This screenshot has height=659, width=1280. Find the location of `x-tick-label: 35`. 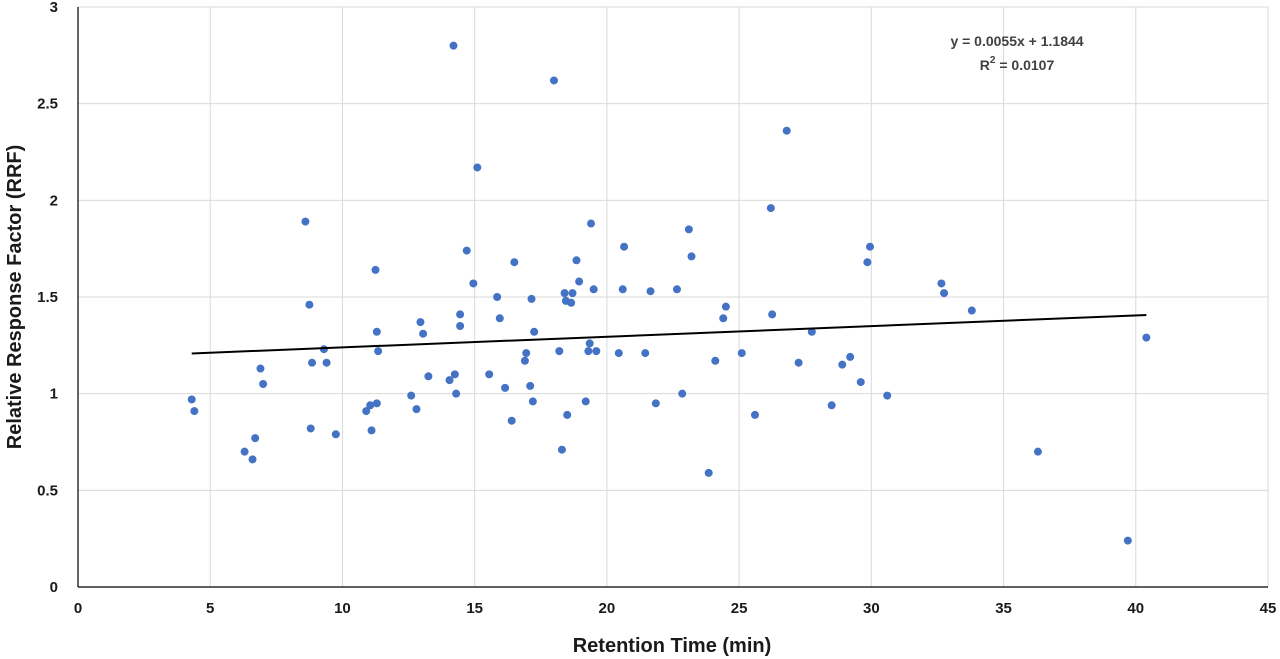

x-tick-label: 35 is located at coordinates (1003, 608).